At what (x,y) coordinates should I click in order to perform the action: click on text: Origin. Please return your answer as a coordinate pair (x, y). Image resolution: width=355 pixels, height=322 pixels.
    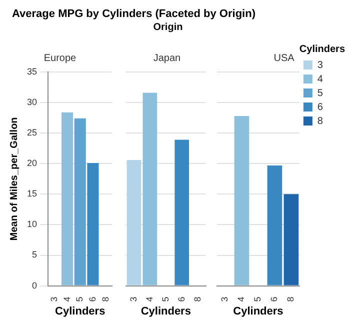
    Looking at the image, I should click on (168, 27).